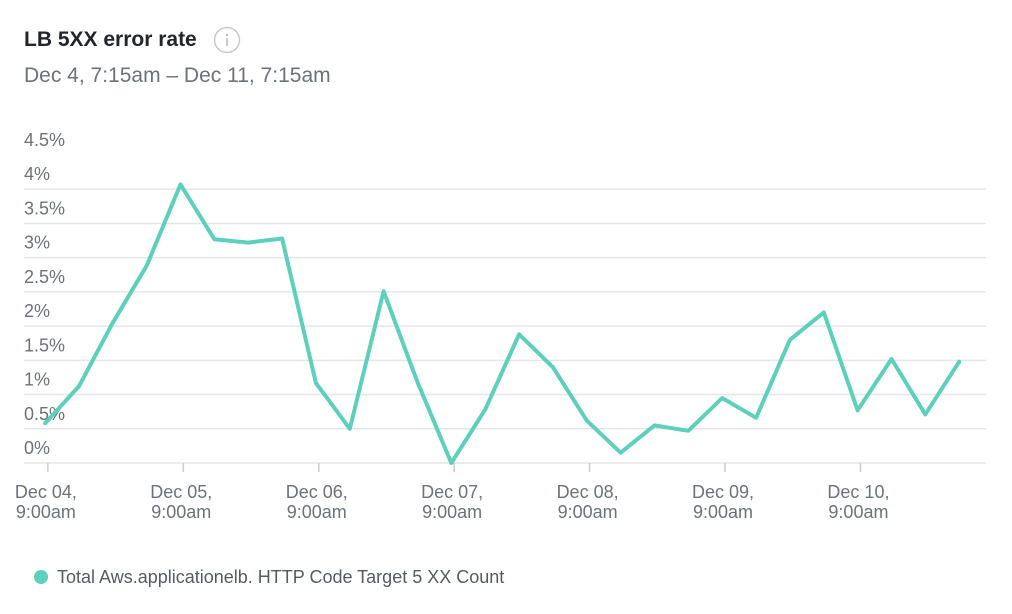 This screenshot has height=614, width=1012. What do you see at coordinates (227, 40) in the screenshot?
I see `info-icon` at bounding box center [227, 40].